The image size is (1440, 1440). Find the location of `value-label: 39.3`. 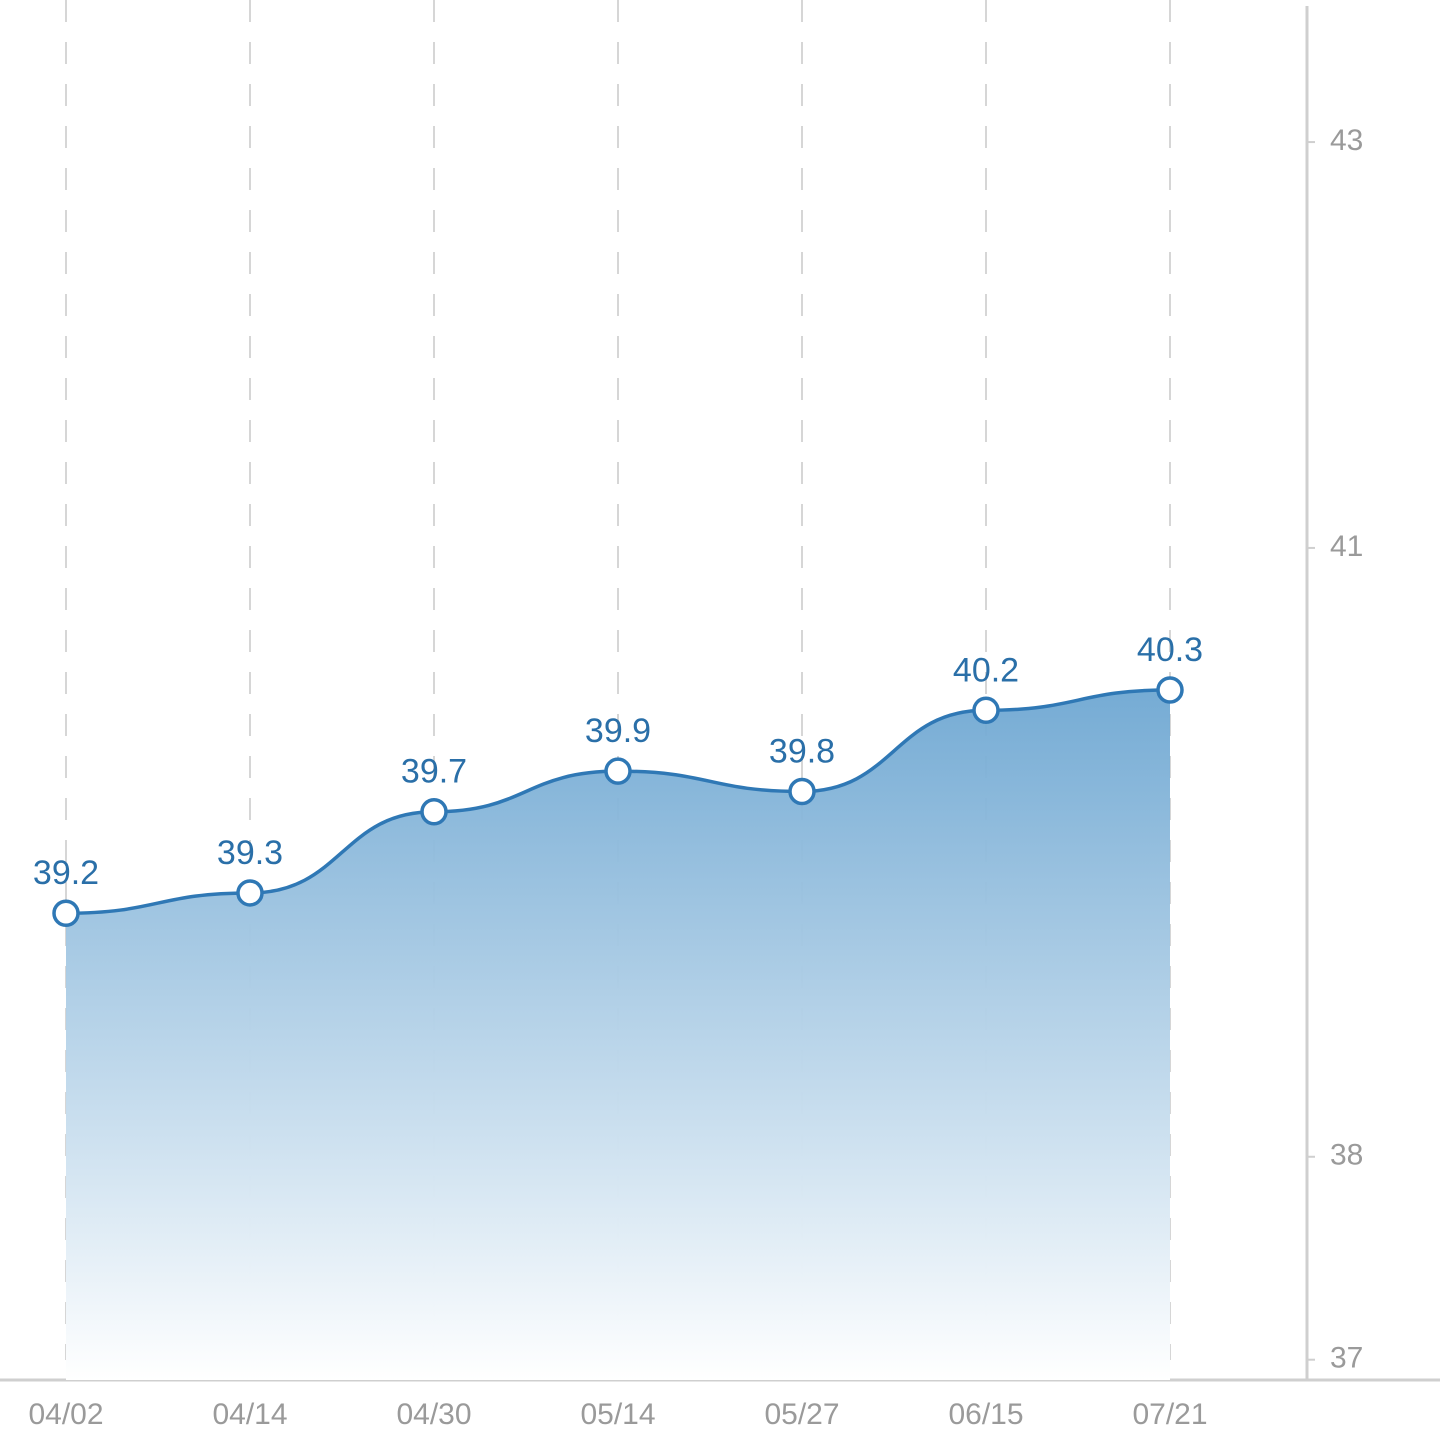

value-label: 39.3 is located at coordinates (250, 853).